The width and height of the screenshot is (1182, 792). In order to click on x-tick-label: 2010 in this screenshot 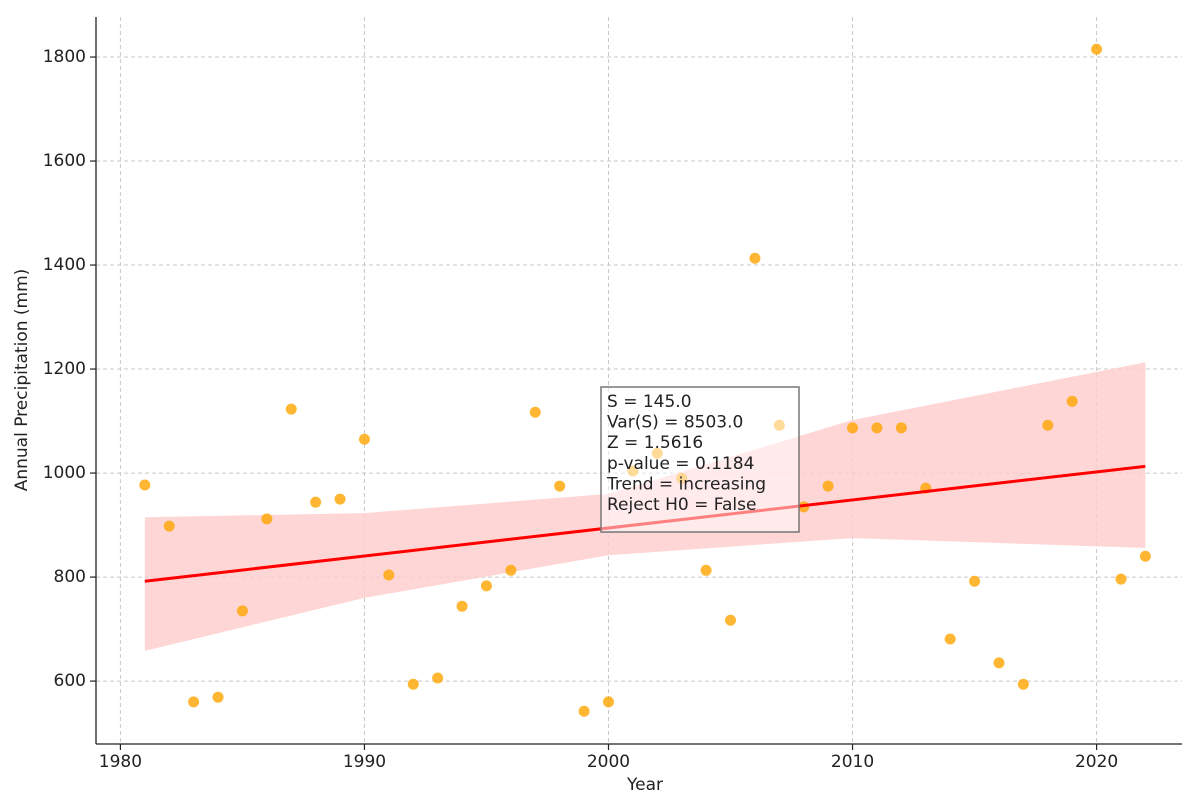, I will do `click(852, 762)`.